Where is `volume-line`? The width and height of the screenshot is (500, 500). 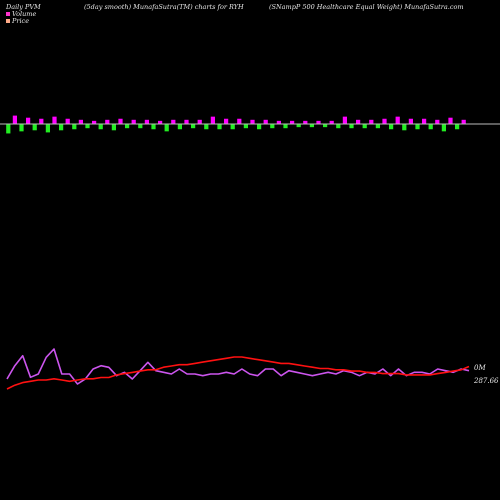 volume-line is located at coordinates (238, 366).